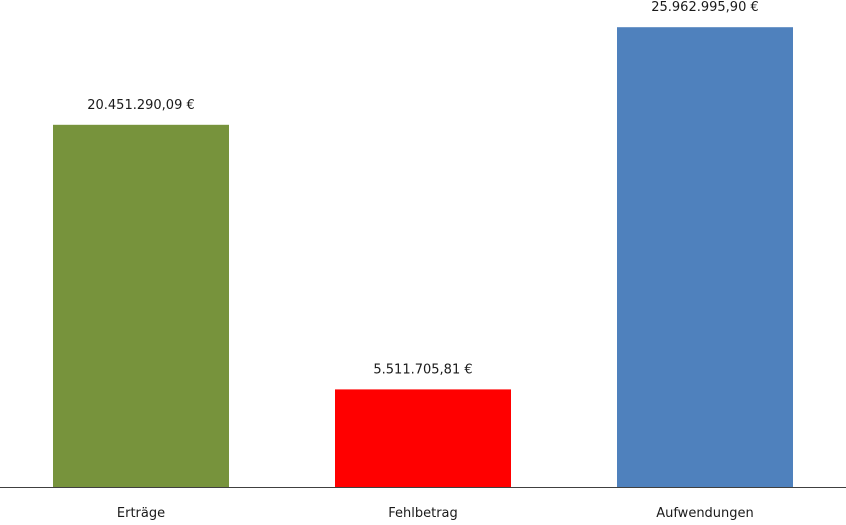  Describe the element at coordinates (705, 513) in the screenshot. I see `x-tick-label-aufwendungen: Aufwendungen` at that location.